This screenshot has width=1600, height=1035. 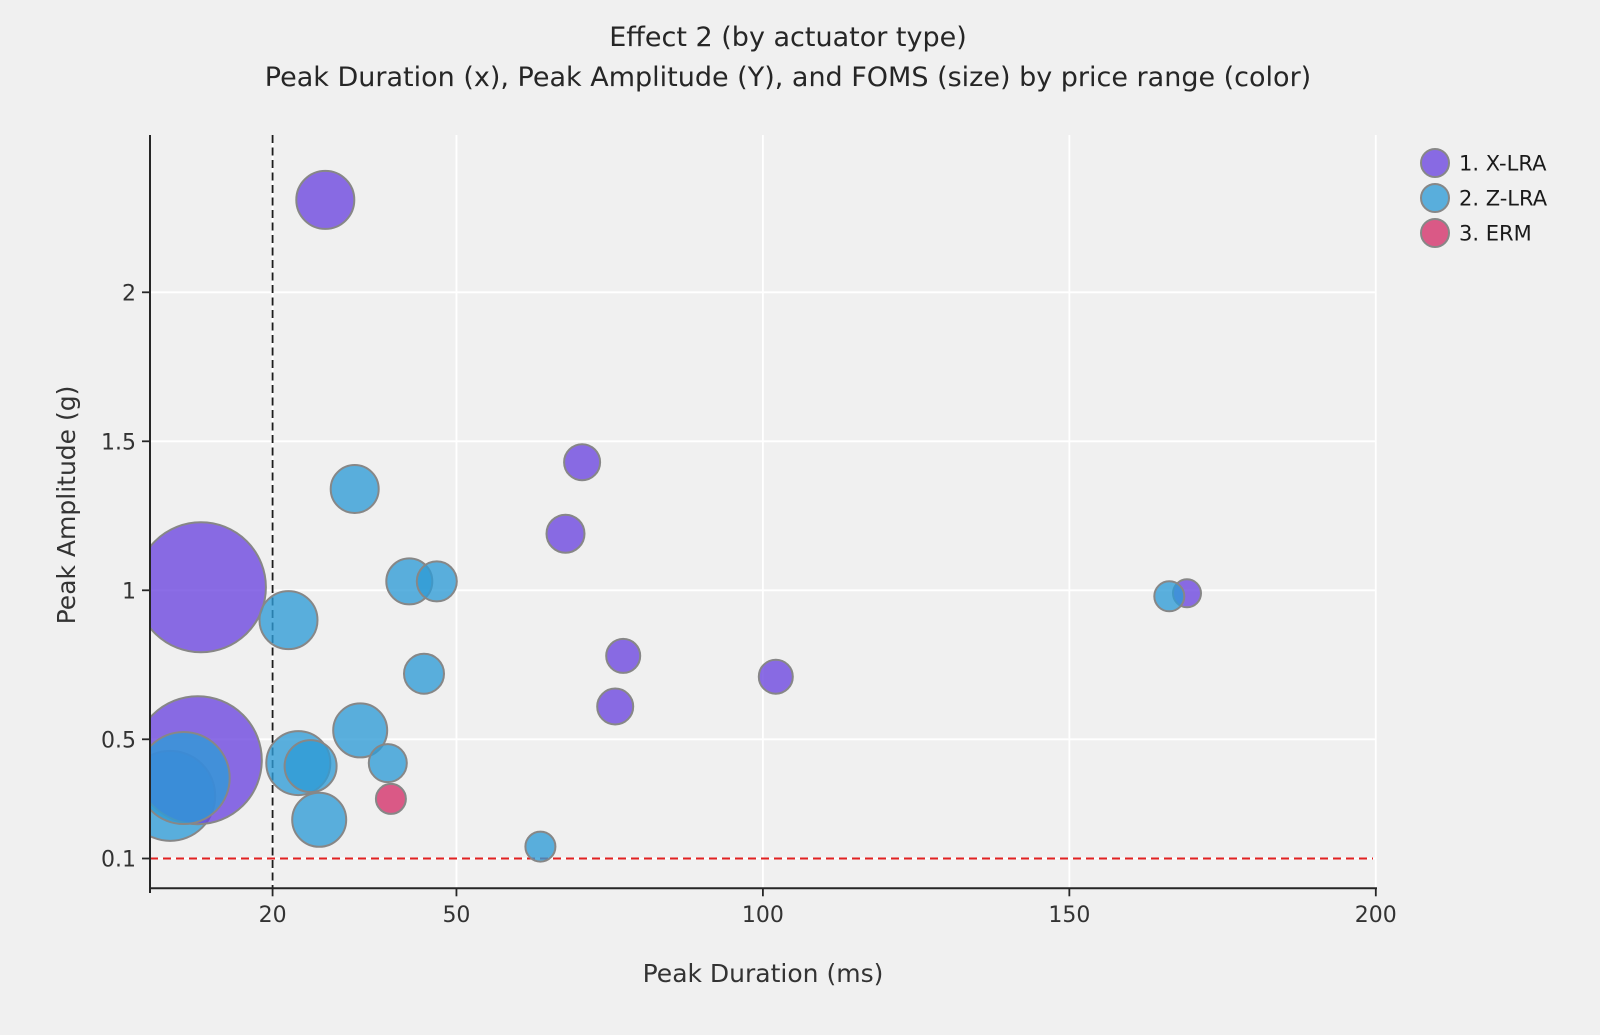 What do you see at coordinates (129, 293) in the screenshot?
I see `y-tick-label: 2` at bounding box center [129, 293].